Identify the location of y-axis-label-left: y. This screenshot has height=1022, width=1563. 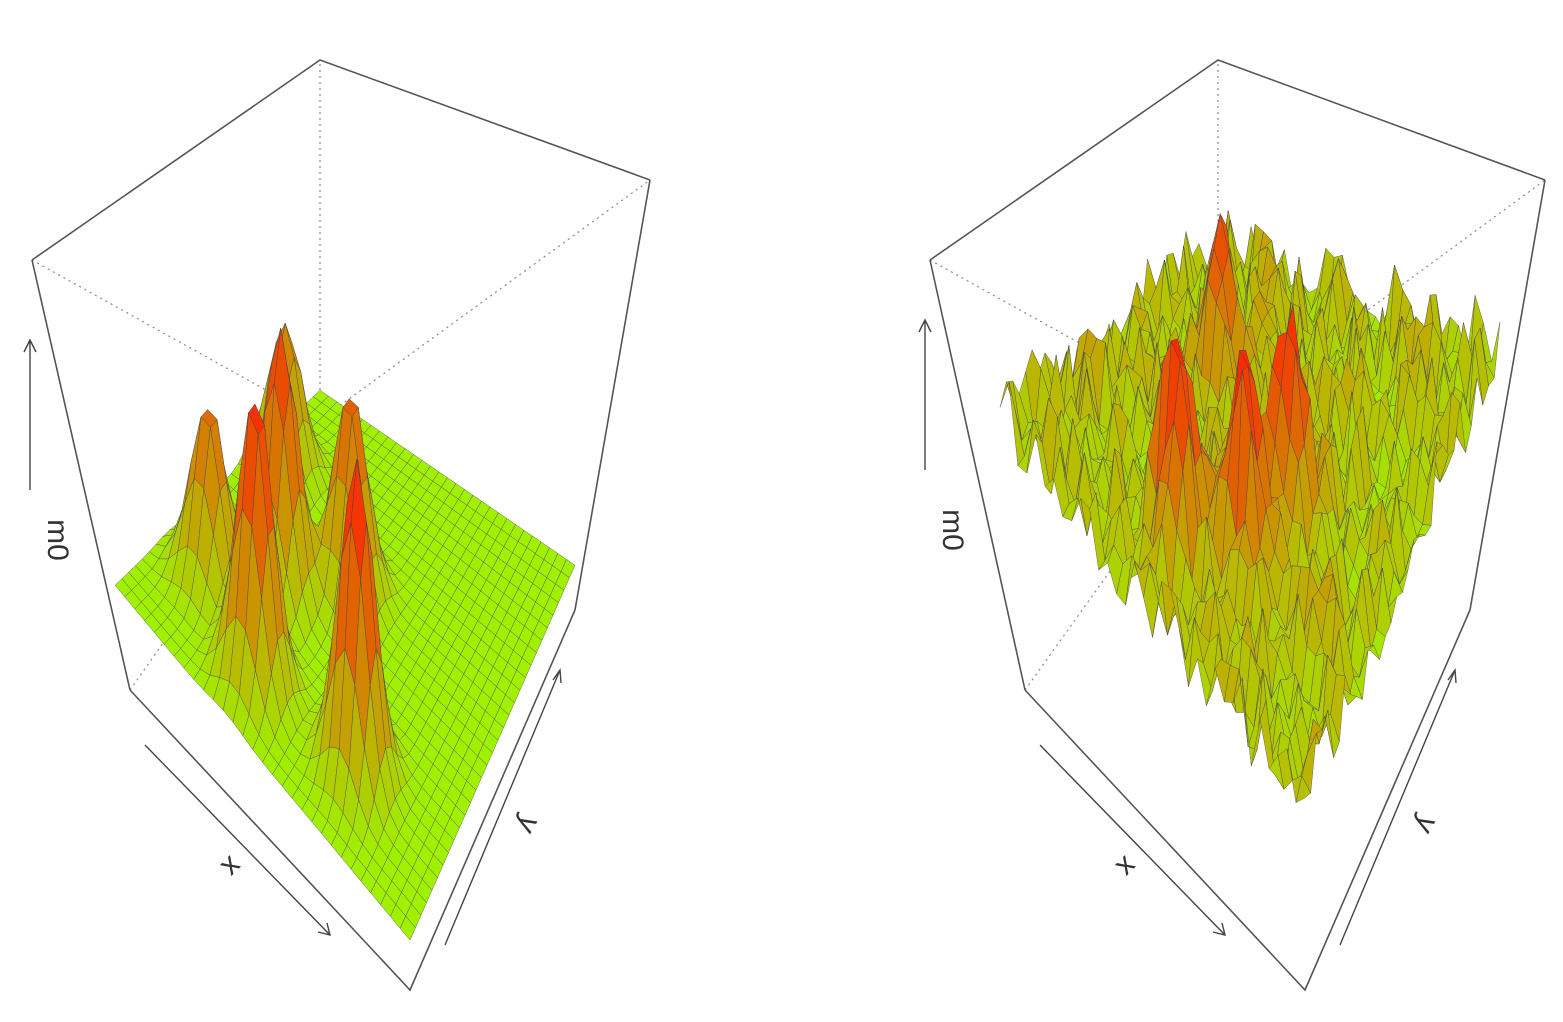
(528, 824).